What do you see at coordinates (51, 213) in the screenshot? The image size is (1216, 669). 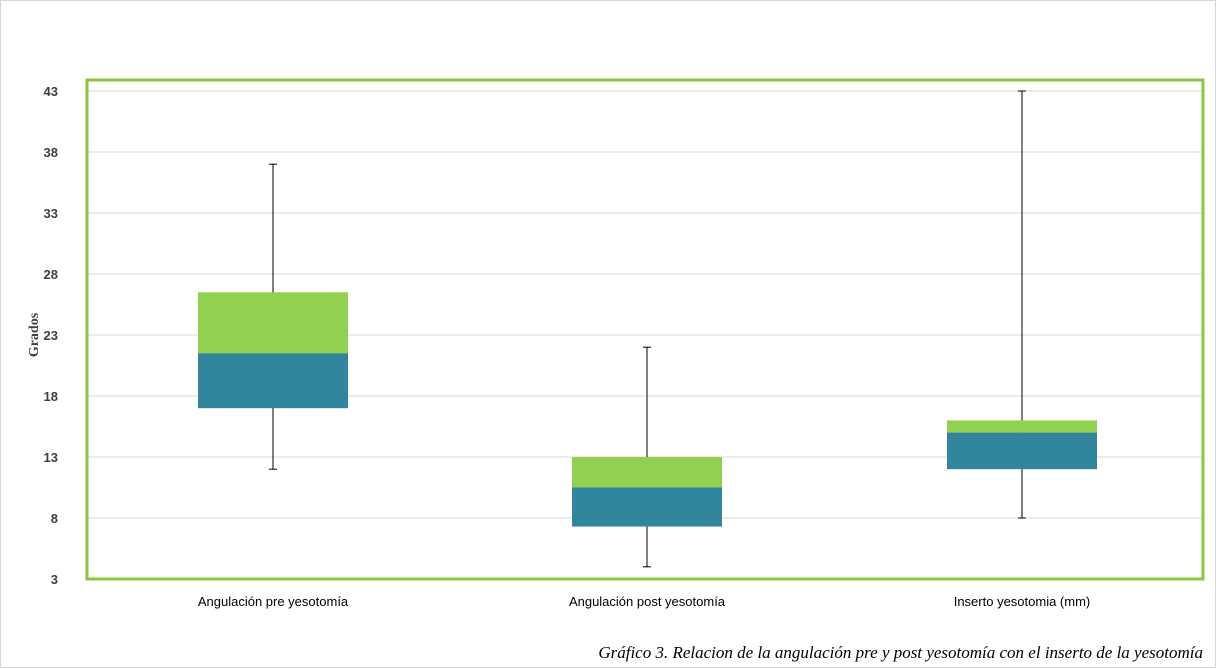 I see `y-tick-label: 33` at bounding box center [51, 213].